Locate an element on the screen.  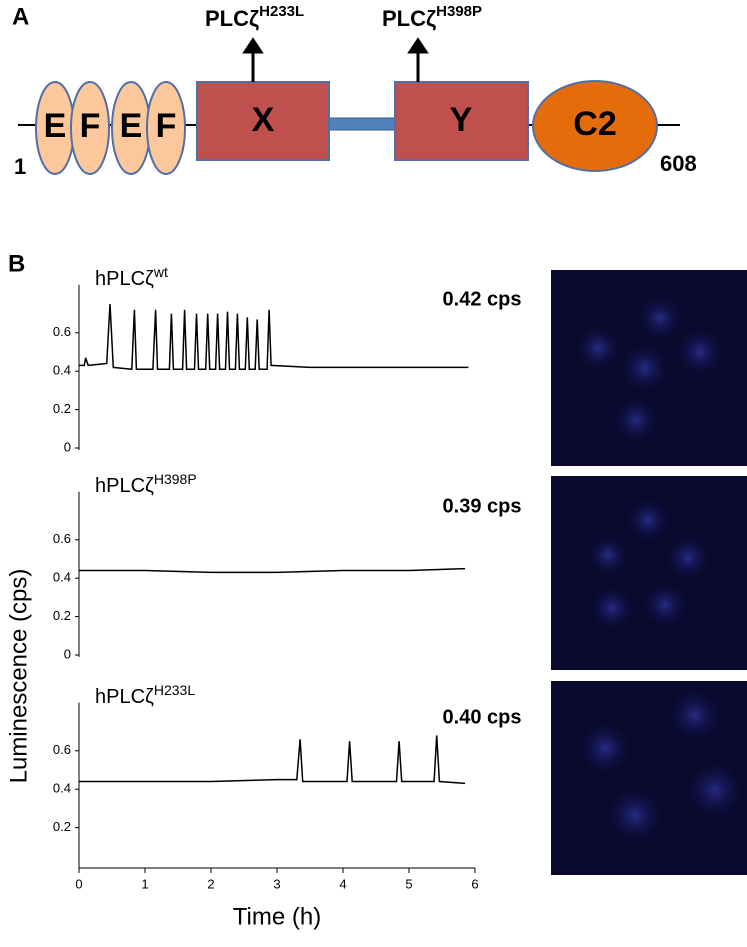
x-tick-label: 6 is located at coordinates (474, 883).